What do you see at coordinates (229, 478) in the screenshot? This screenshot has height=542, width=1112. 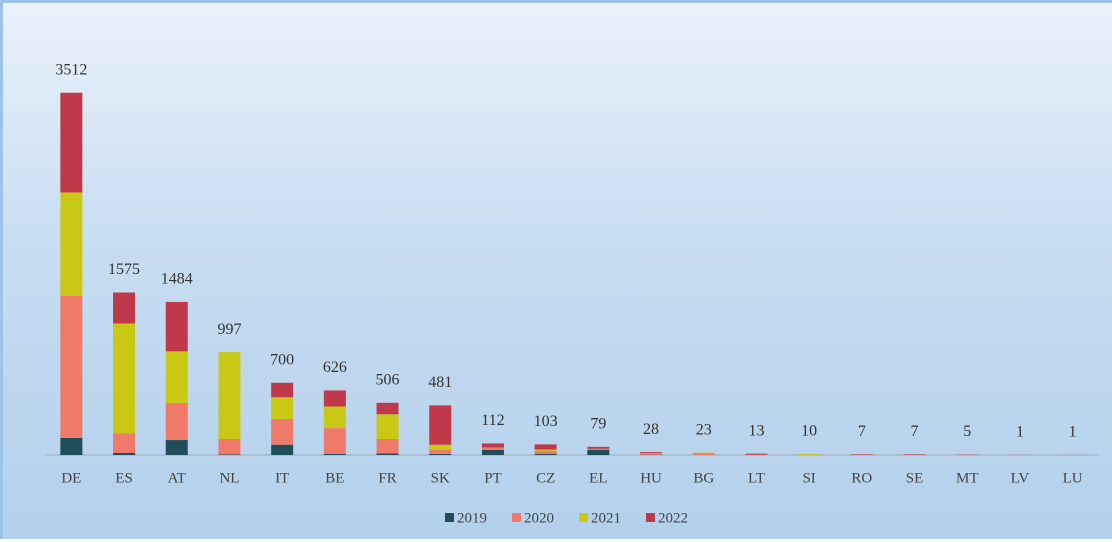 I see `x-tick-label: NL` at bounding box center [229, 478].